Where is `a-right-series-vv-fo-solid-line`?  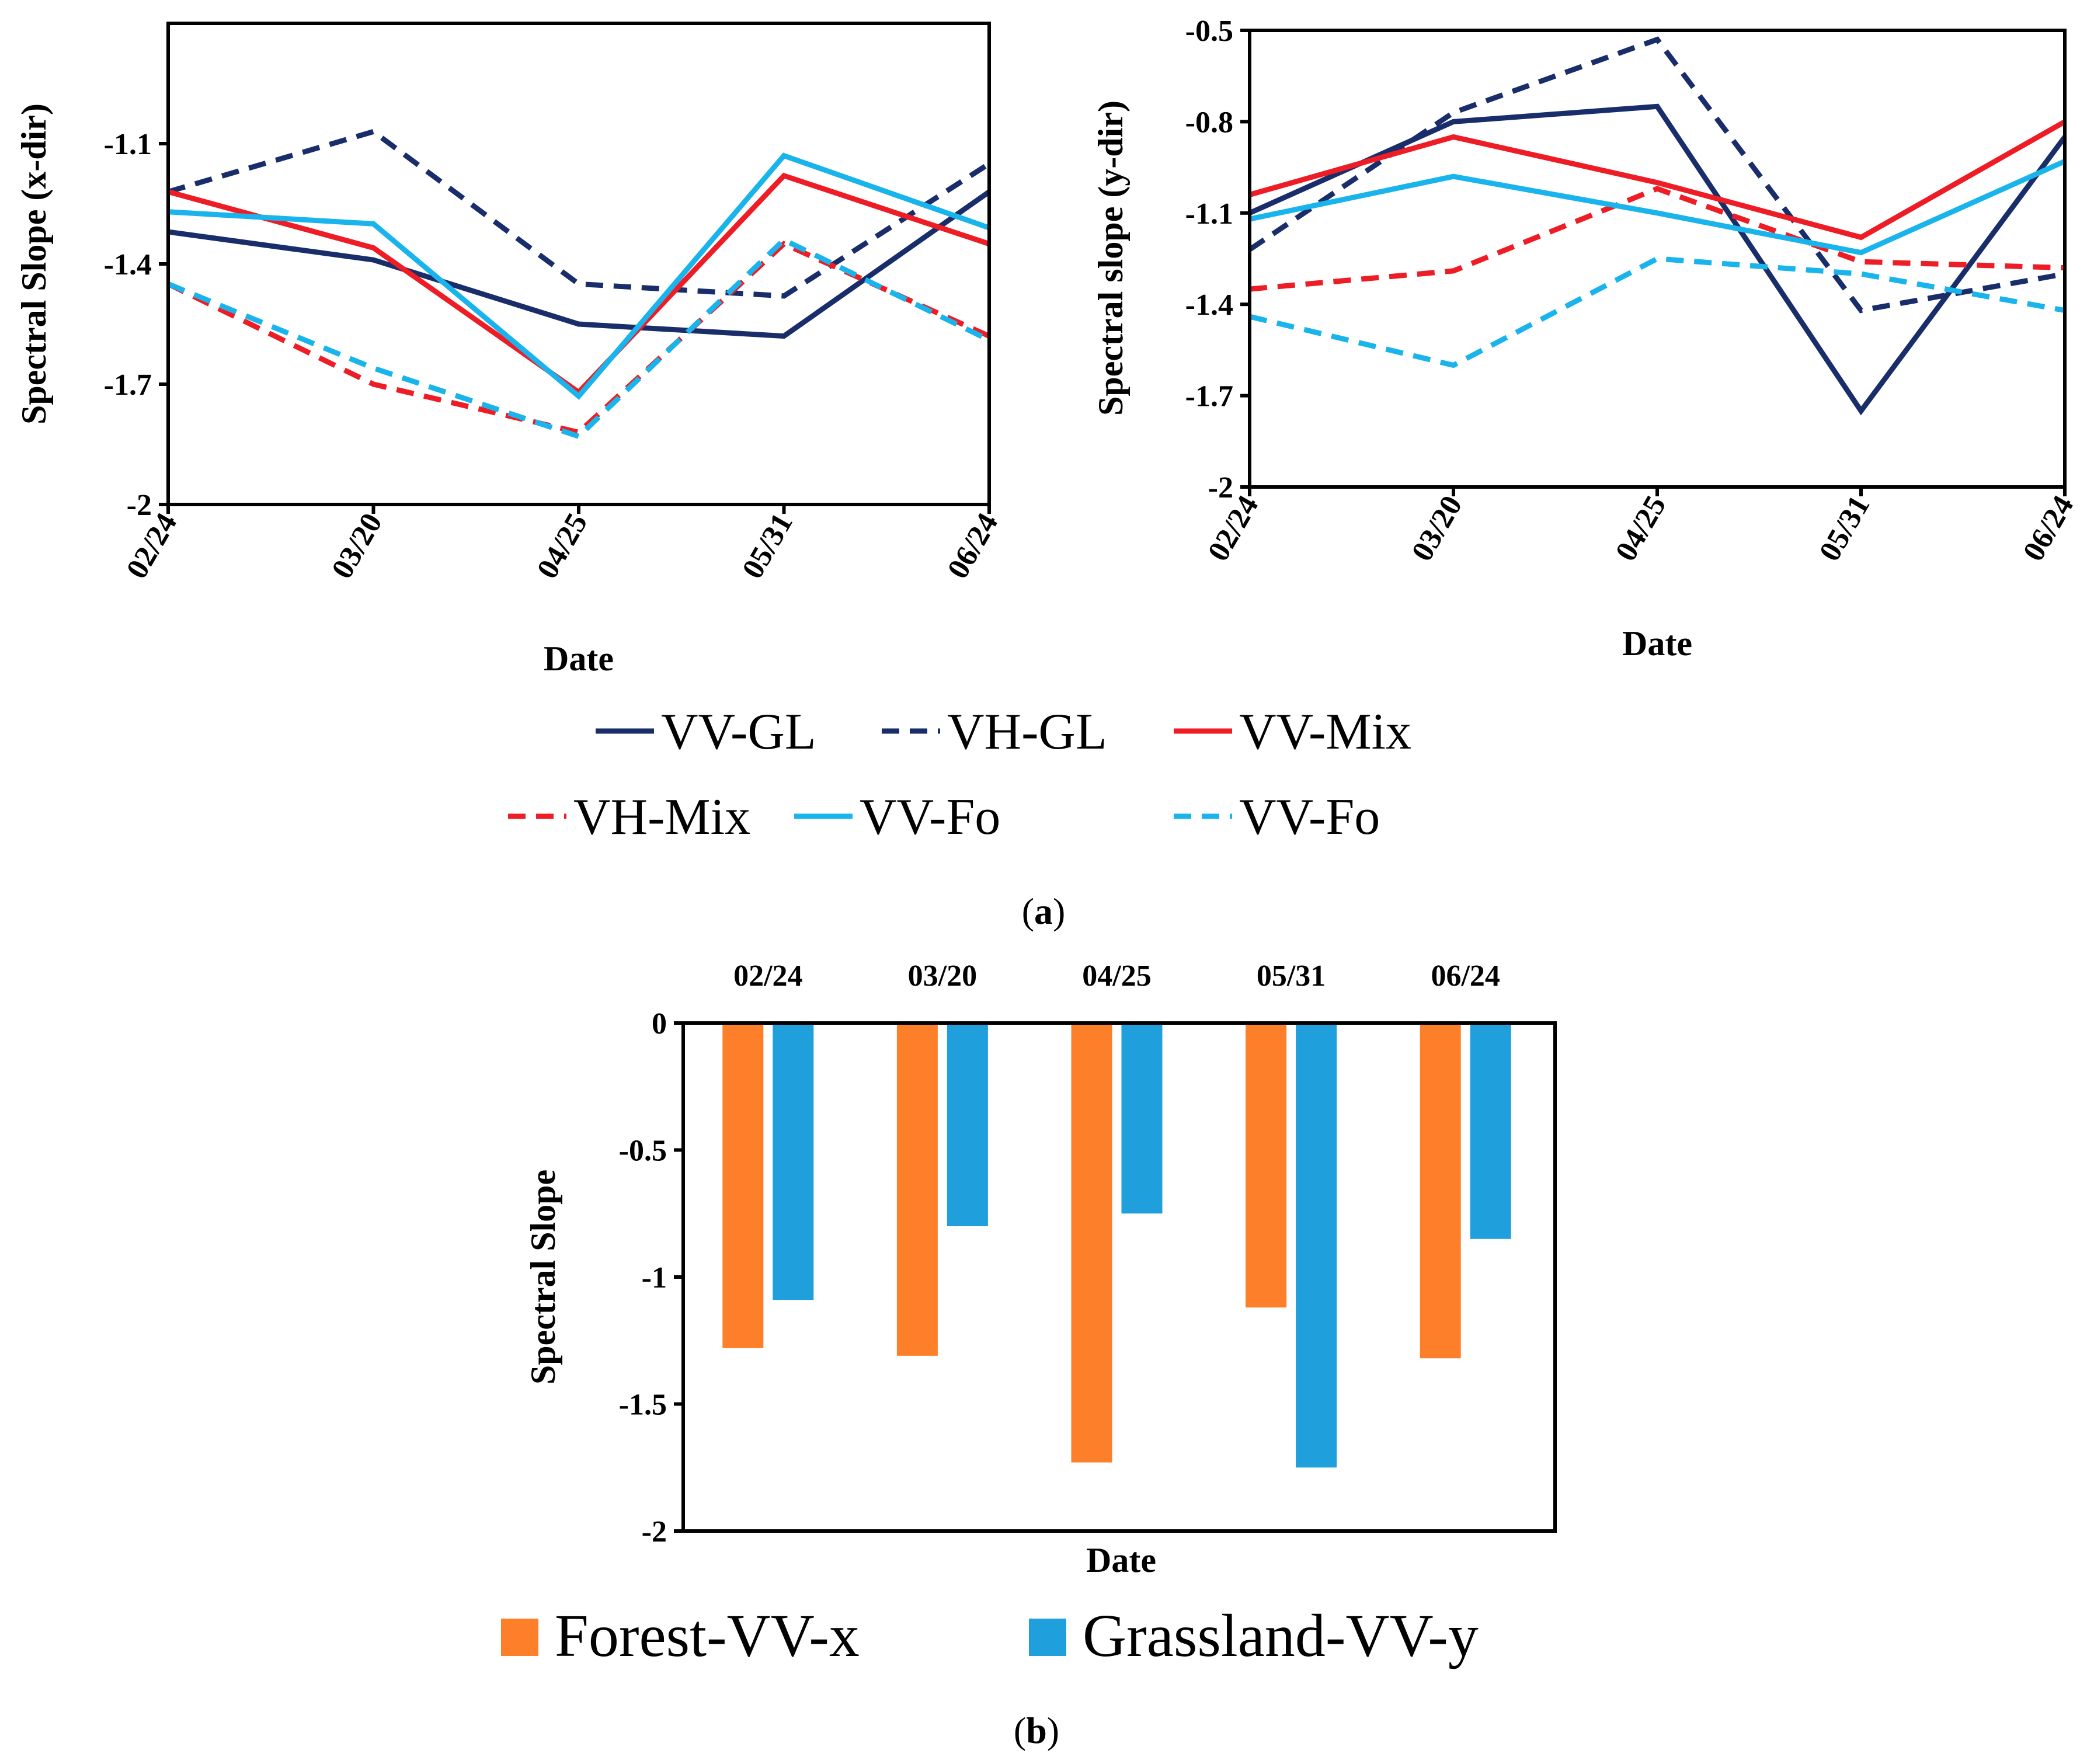
a-right-series-vv-fo-solid-line is located at coordinates (1657, 207).